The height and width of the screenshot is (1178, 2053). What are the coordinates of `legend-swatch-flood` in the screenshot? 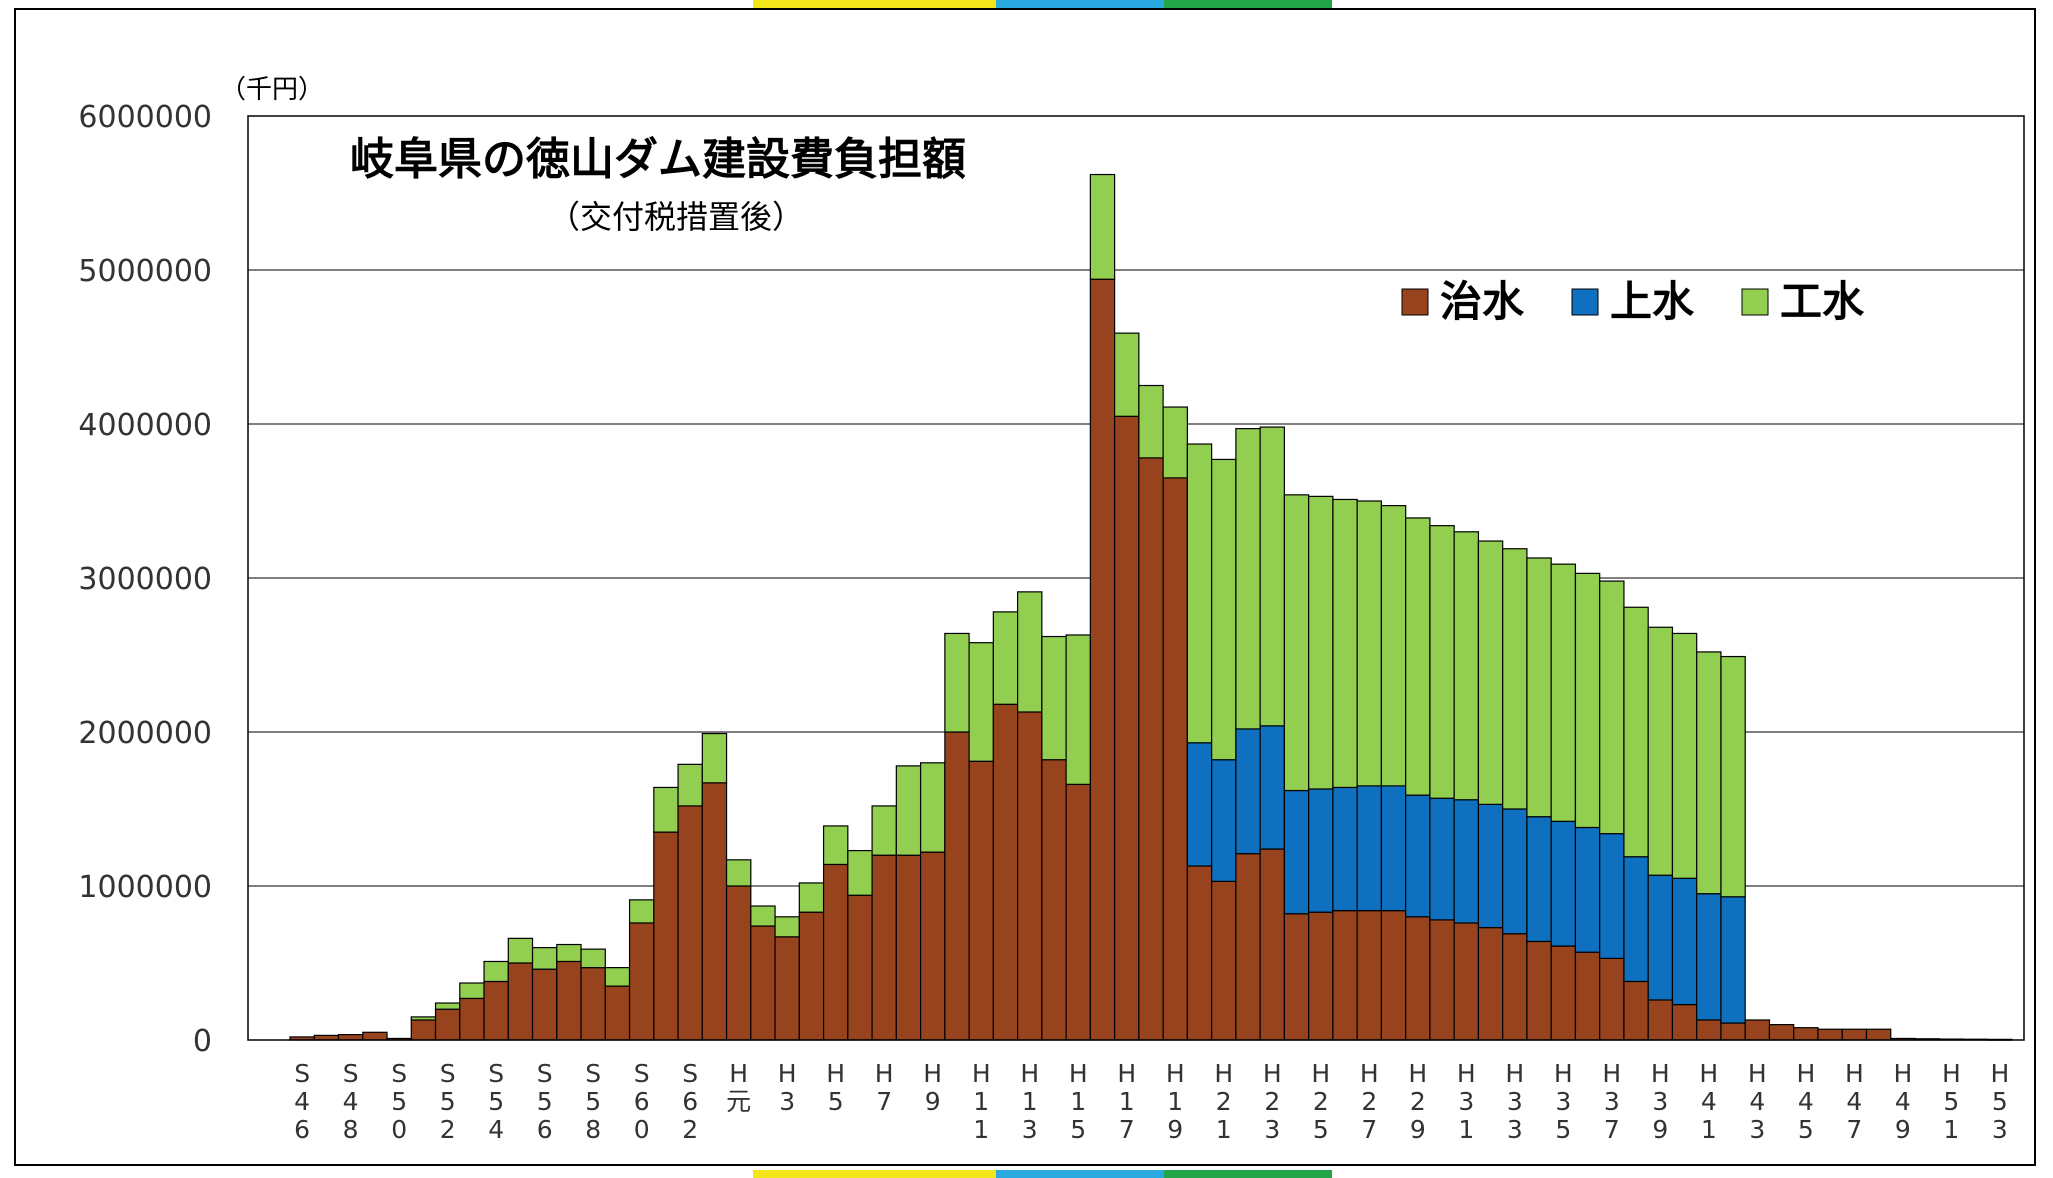 It's located at (1415, 302).